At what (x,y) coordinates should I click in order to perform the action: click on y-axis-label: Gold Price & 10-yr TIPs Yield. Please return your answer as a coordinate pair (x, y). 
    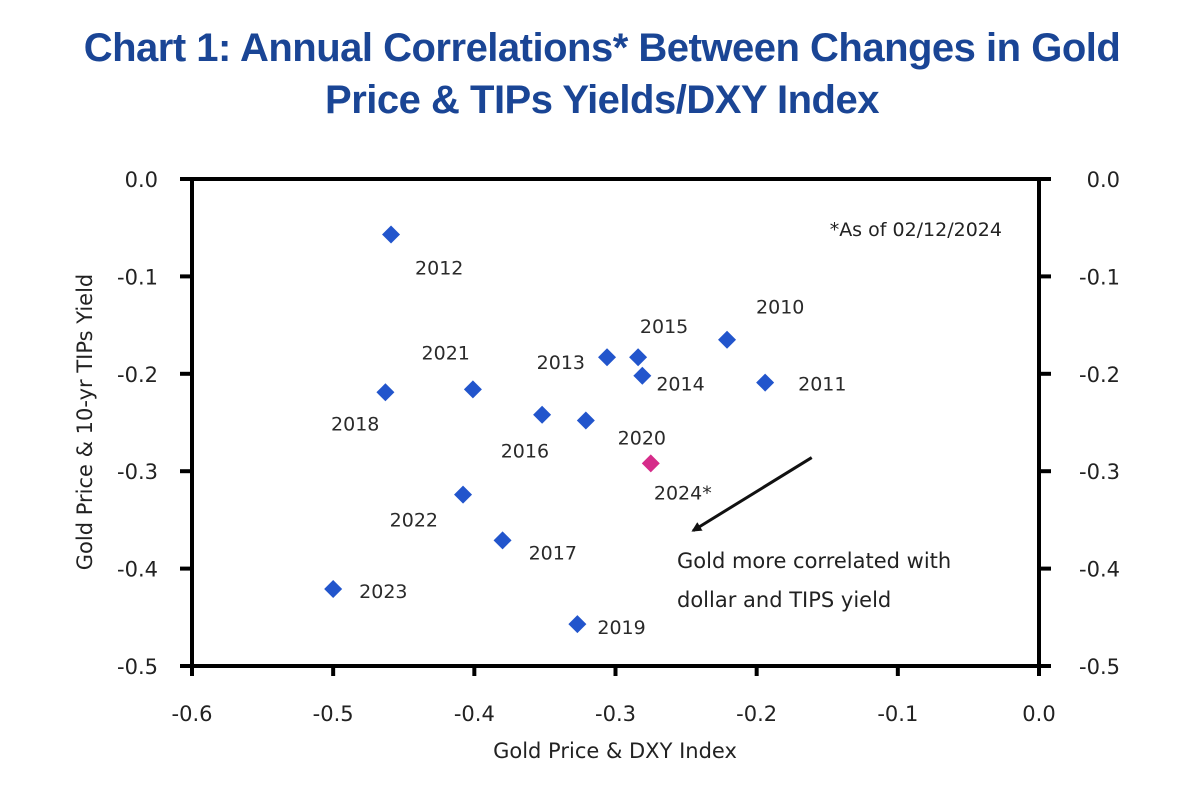
    Looking at the image, I should click on (85, 422).